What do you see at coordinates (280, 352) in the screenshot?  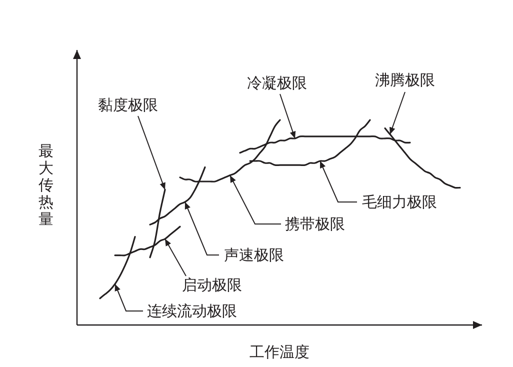 I see `x-axis-title: 工作温度` at bounding box center [280, 352].